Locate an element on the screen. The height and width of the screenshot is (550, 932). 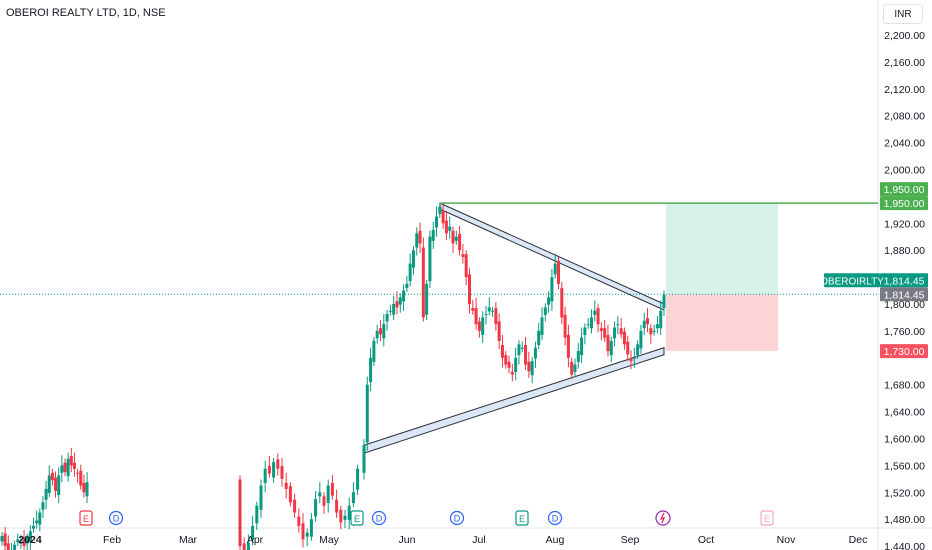
last-price-label-bg is located at coordinates (904, 280).